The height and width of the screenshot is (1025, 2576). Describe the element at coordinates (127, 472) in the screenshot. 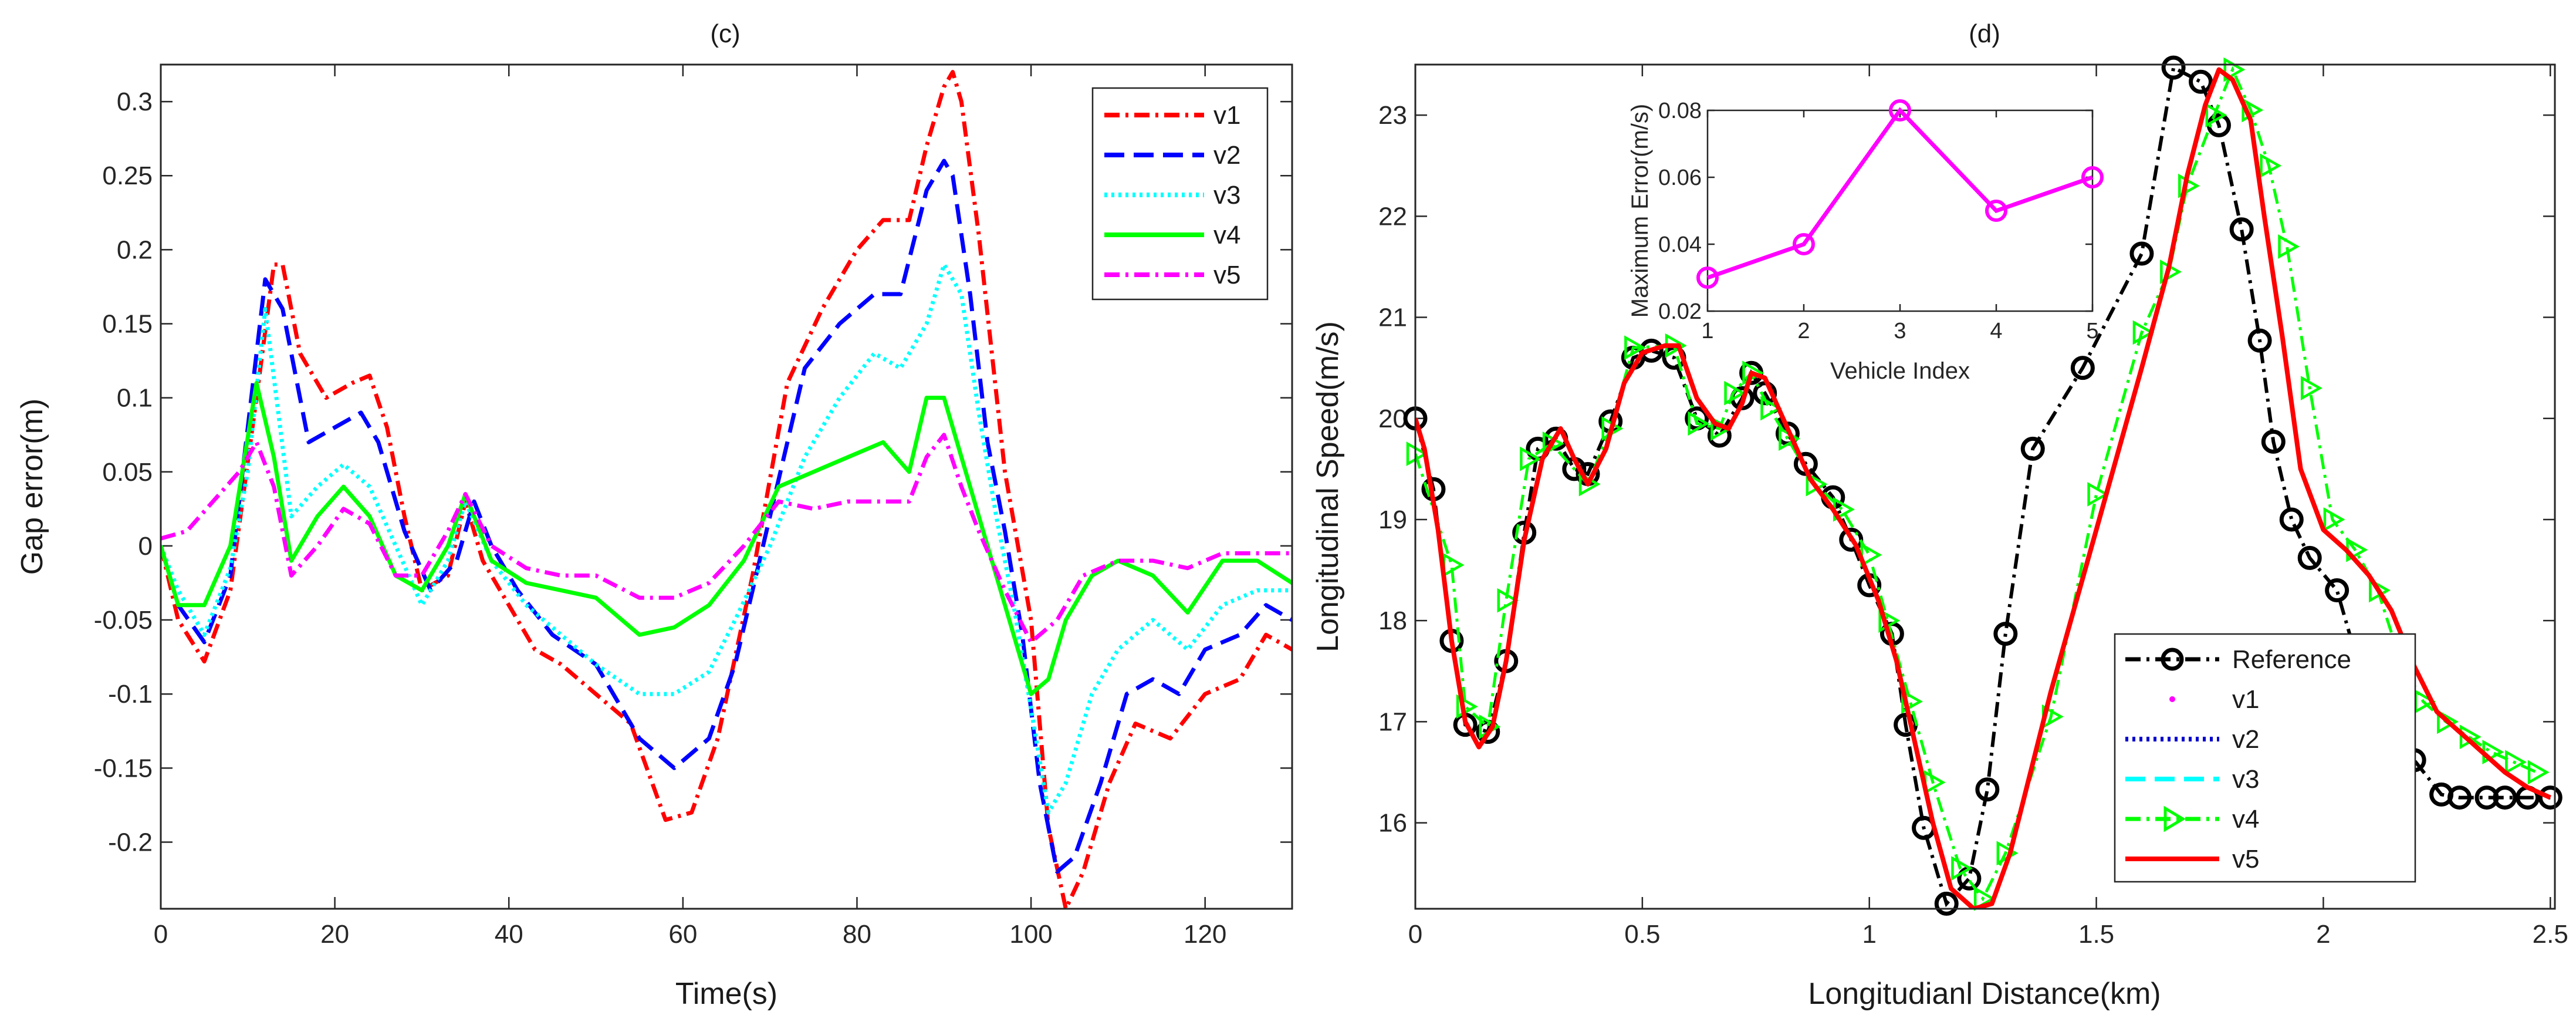

I see `chart-c-ytick-label: 0.05` at that location.